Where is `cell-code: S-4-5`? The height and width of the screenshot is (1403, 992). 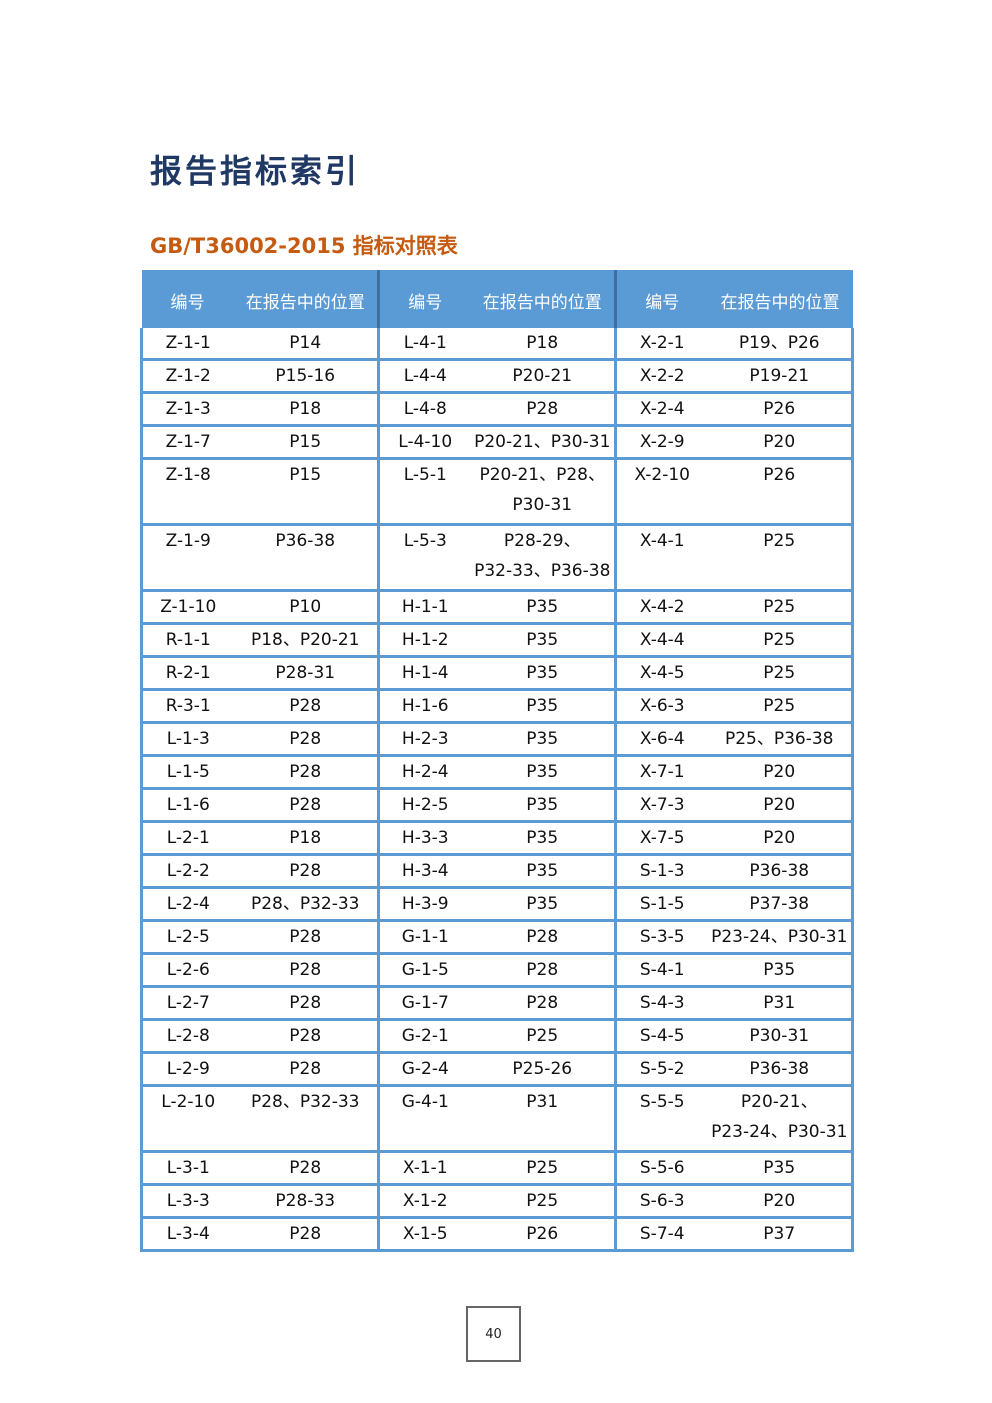 cell-code: S-4-5 is located at coordinates (661, 1036).